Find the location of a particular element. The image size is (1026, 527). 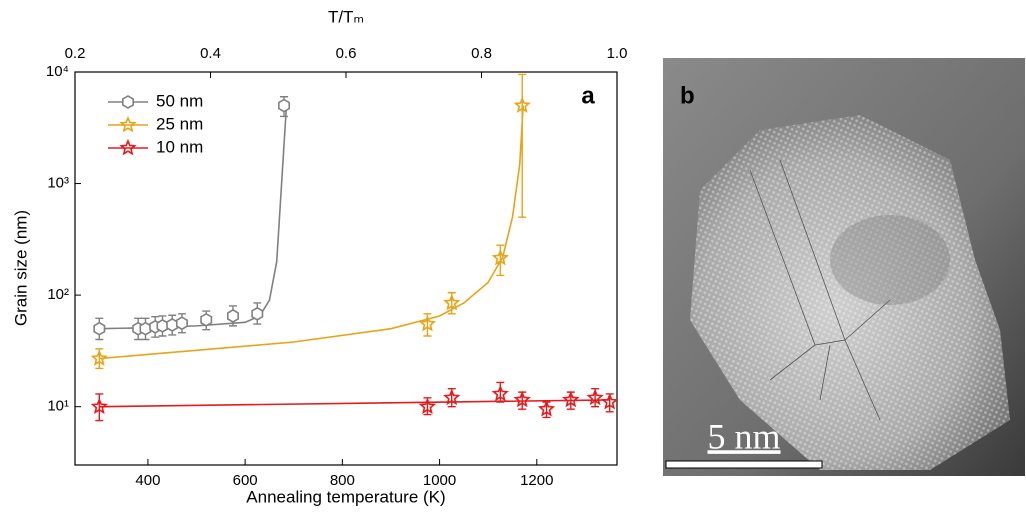

x-tick-label: 600 is located at coordinates (245, 480).